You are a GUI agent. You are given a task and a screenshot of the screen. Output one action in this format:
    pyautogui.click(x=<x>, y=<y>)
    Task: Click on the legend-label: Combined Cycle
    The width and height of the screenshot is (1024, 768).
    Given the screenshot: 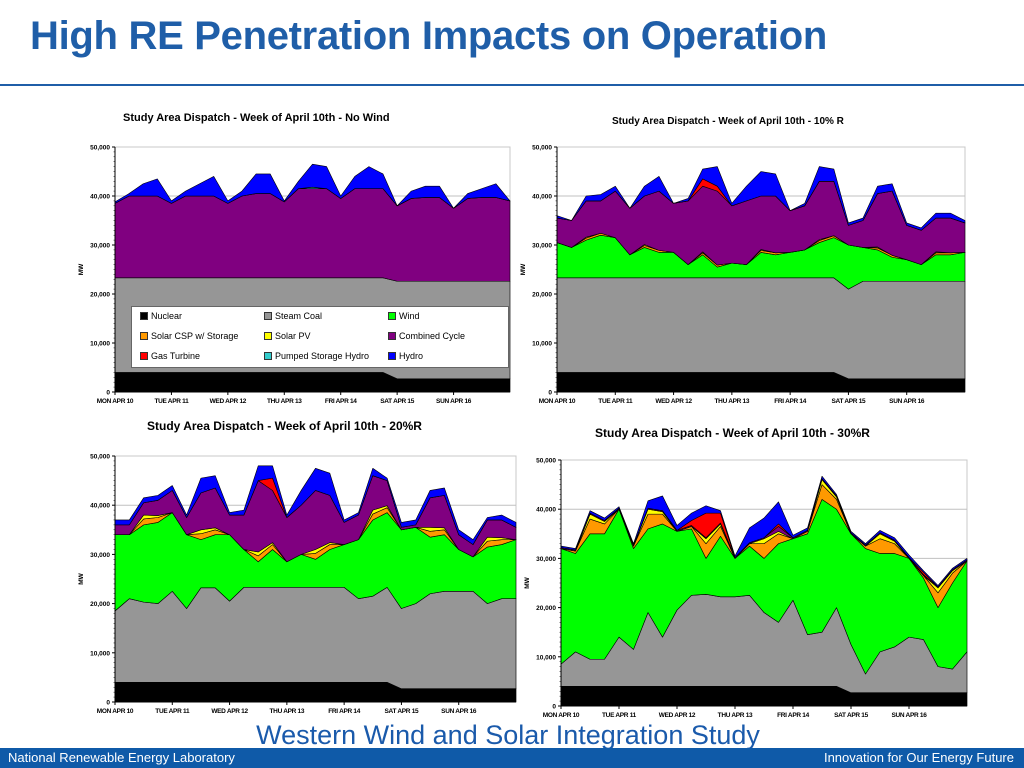 What is the action you would take?
    pyautogui.click(x=432, y=336)
    